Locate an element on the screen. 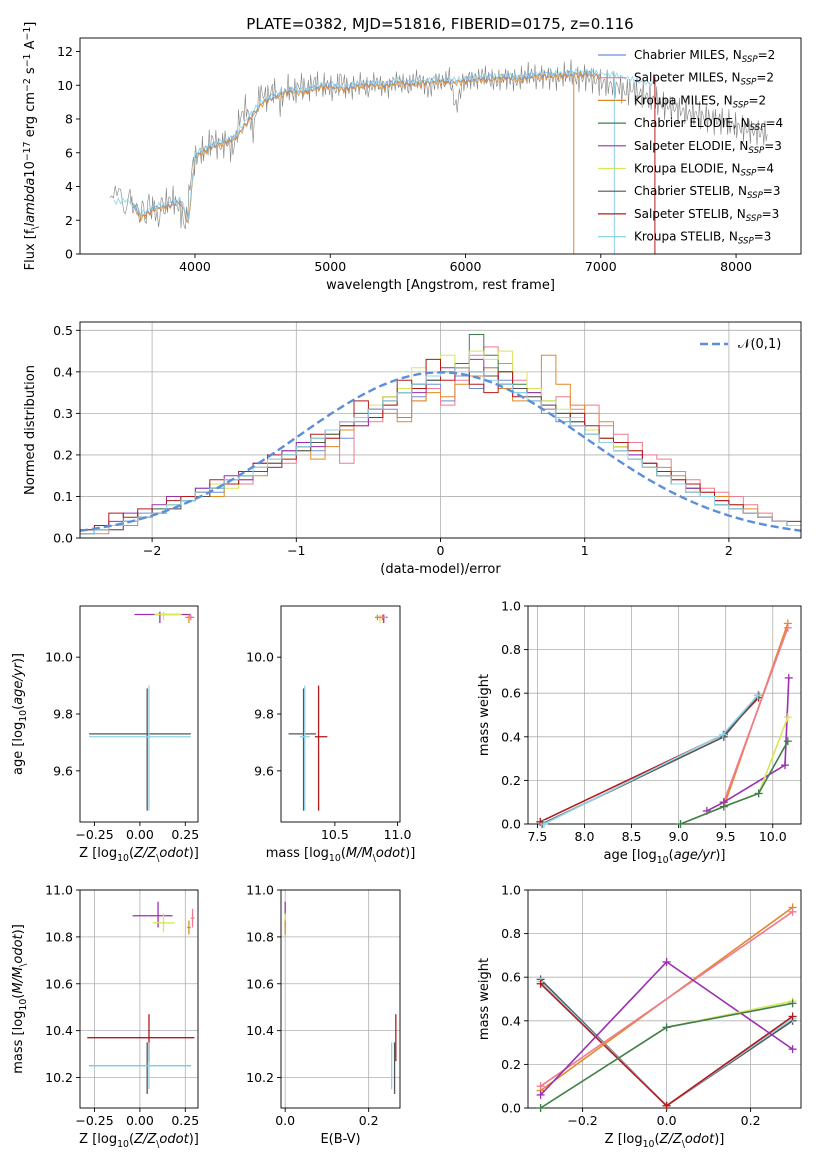  x-tick-label: 10.5 is located at coordinates (335, 834).